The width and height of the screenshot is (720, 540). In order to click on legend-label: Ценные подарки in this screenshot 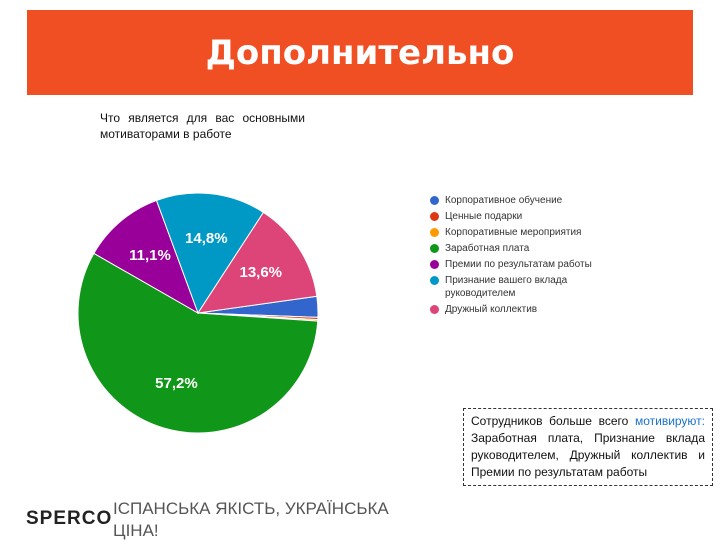, I will do `click(484, 216)`.